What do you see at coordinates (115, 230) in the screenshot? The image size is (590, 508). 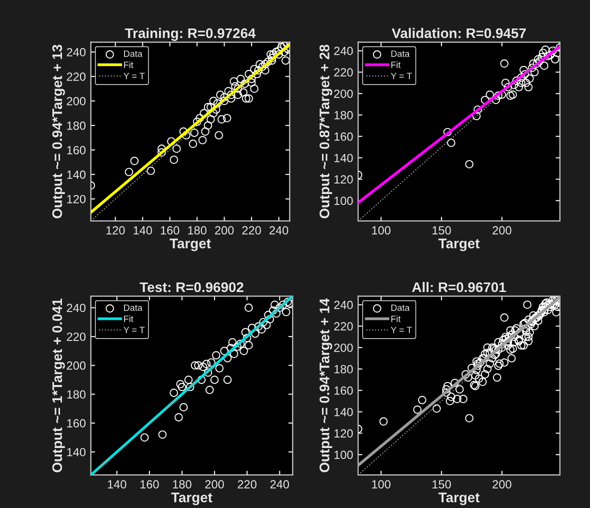 I see `x-tick-label: 120` at bounding box center [115, 230].